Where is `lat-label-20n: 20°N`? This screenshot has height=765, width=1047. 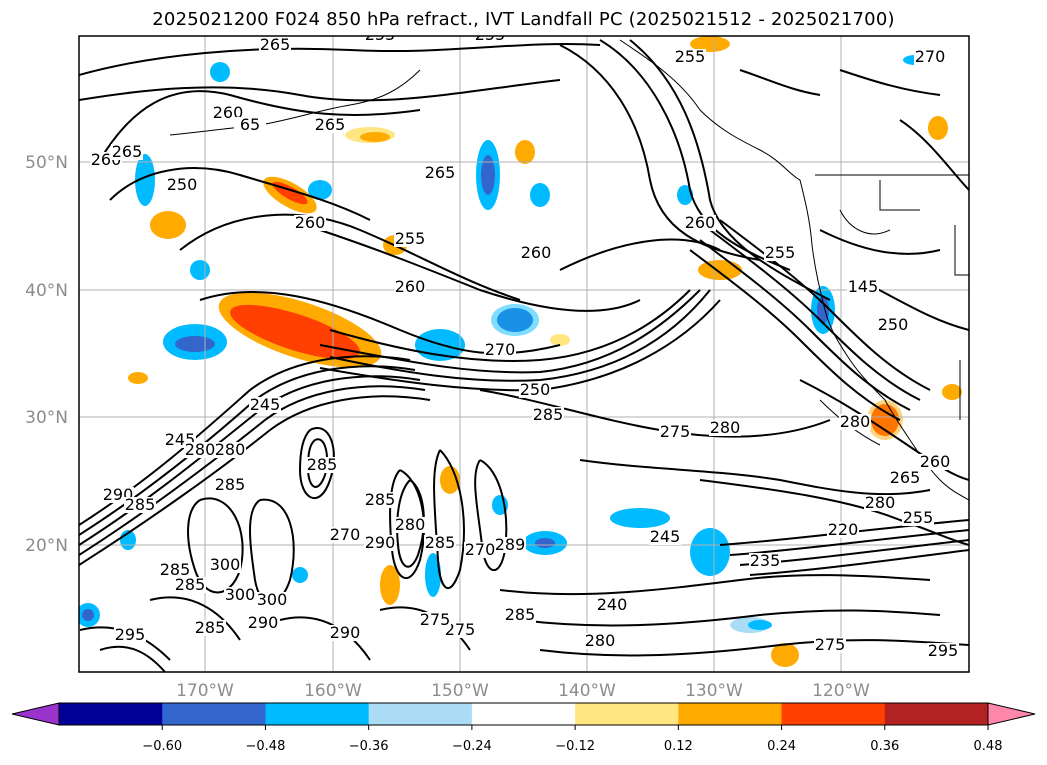
lat-label-20n: 20°N is located at coordinates (46, 546).